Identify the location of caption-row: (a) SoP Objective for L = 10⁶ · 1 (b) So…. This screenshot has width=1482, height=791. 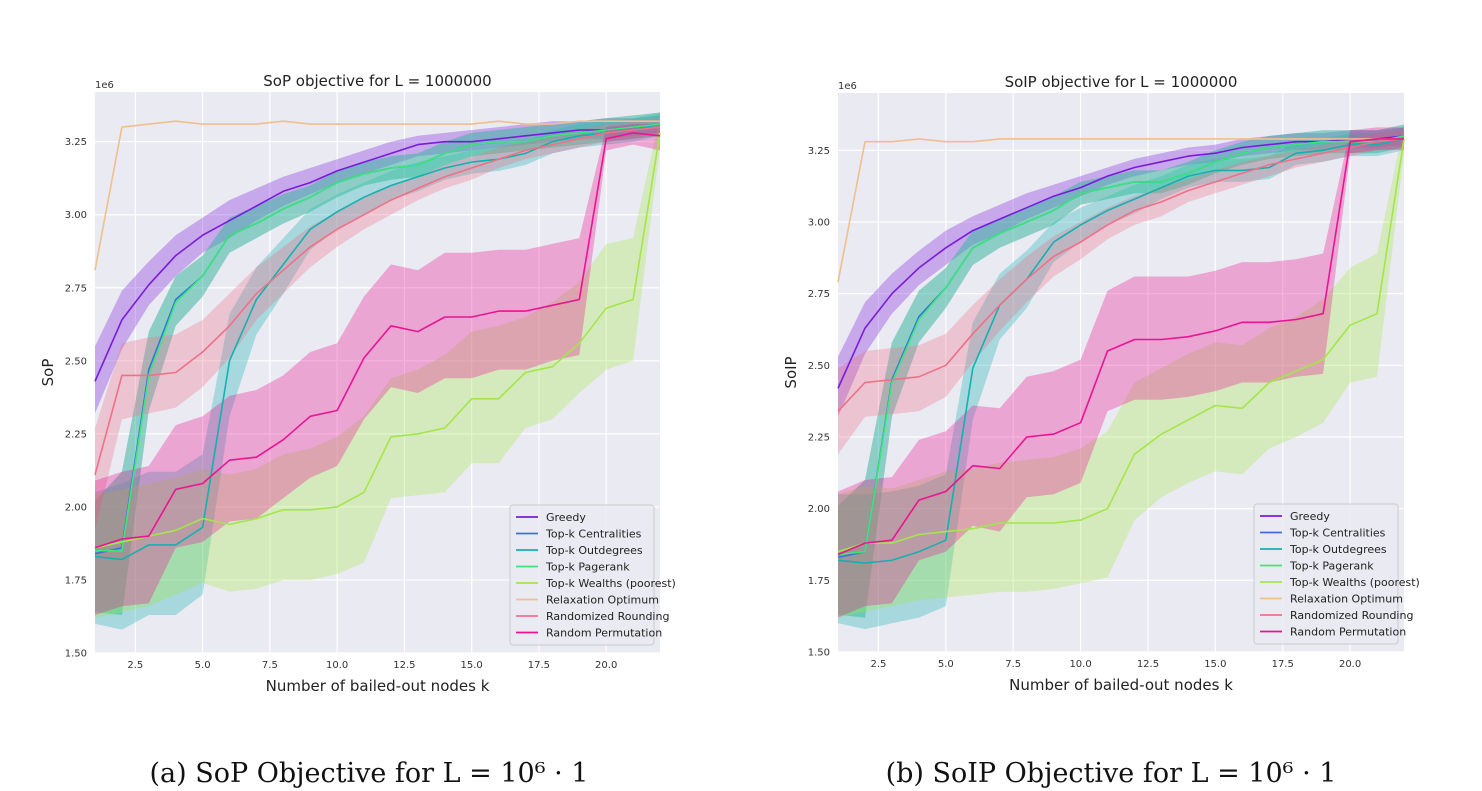
(743, 773).